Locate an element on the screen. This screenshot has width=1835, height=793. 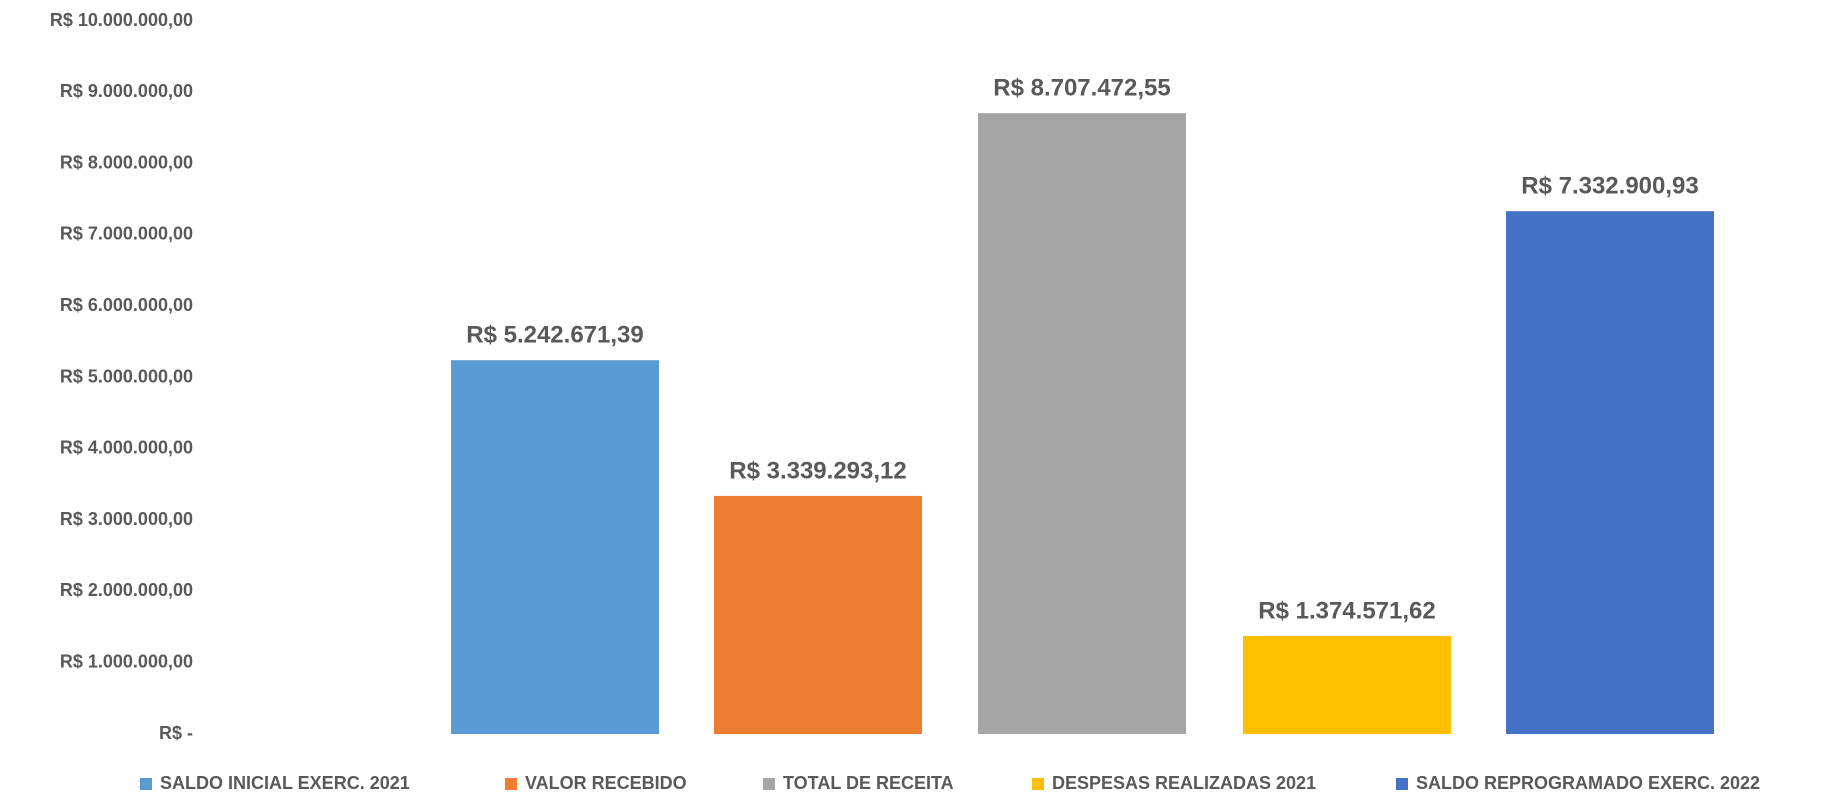
y-tick-label: R$ 7.000.000,00 is located at coordinates (126, 234).